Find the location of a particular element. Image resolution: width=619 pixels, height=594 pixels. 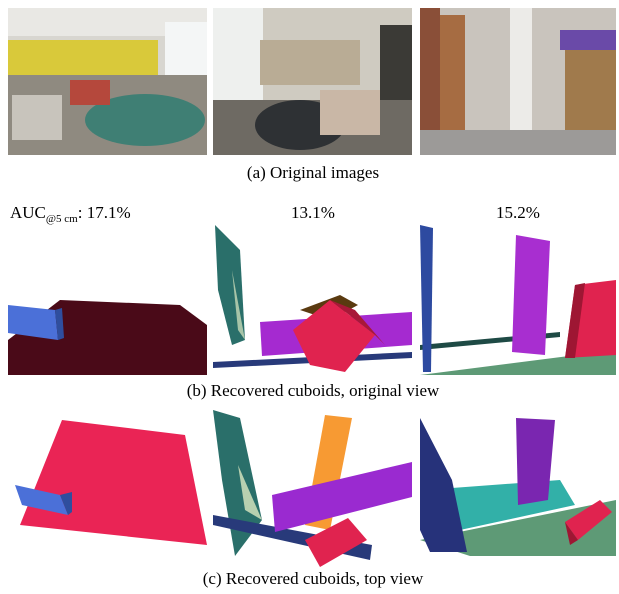

caption-c: (c) Recovered cuboids, top view is located at coordinates (313, 578).